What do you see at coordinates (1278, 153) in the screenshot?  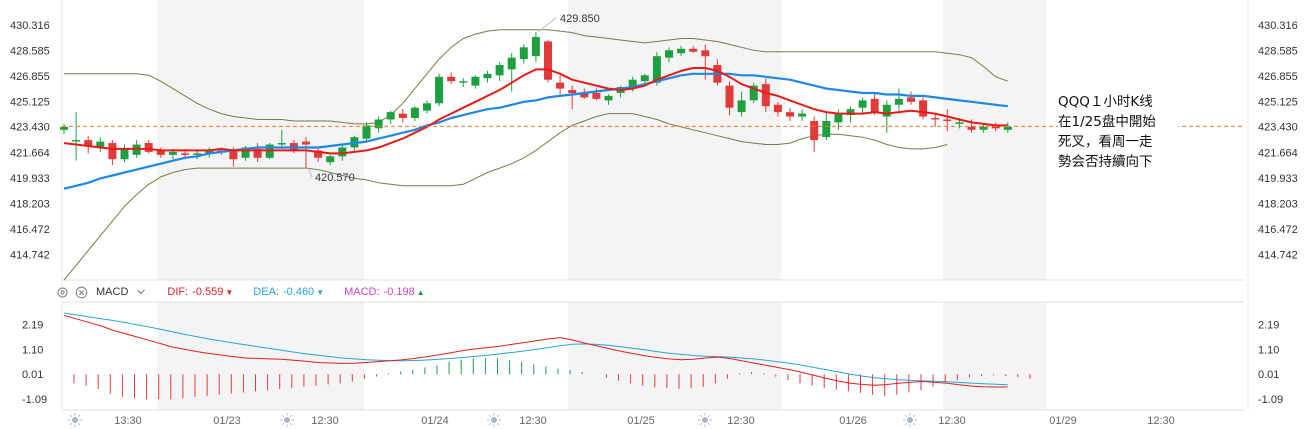 I see `y-tick-label-right: 421.664` at bounding box center [1278, 153].